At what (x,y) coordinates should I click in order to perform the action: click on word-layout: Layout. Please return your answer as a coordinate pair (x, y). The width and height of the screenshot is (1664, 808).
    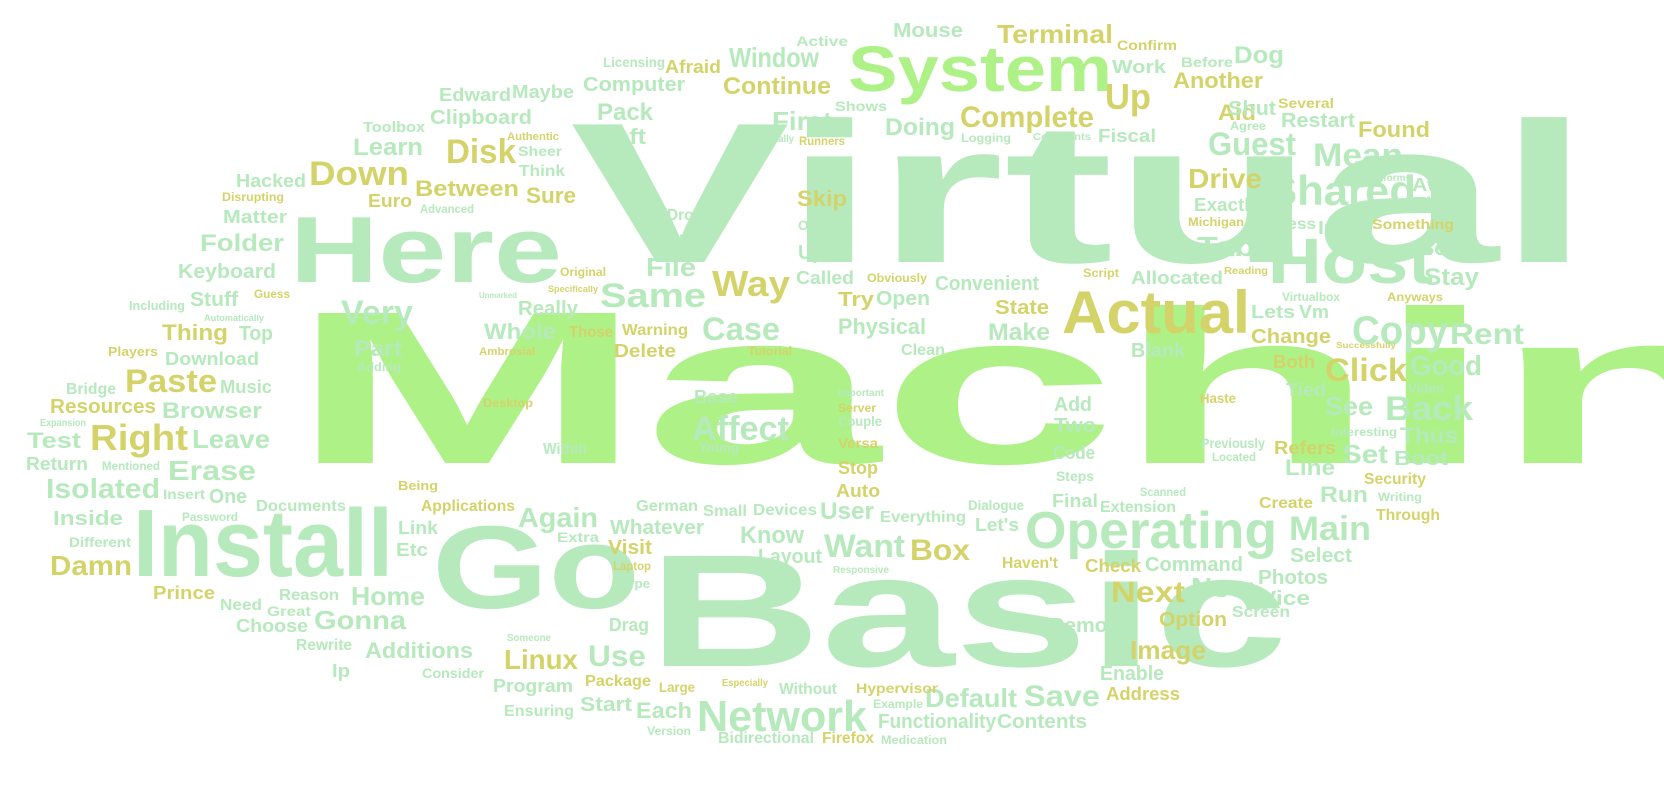
    Looking at the image, I should click on (790, 557).